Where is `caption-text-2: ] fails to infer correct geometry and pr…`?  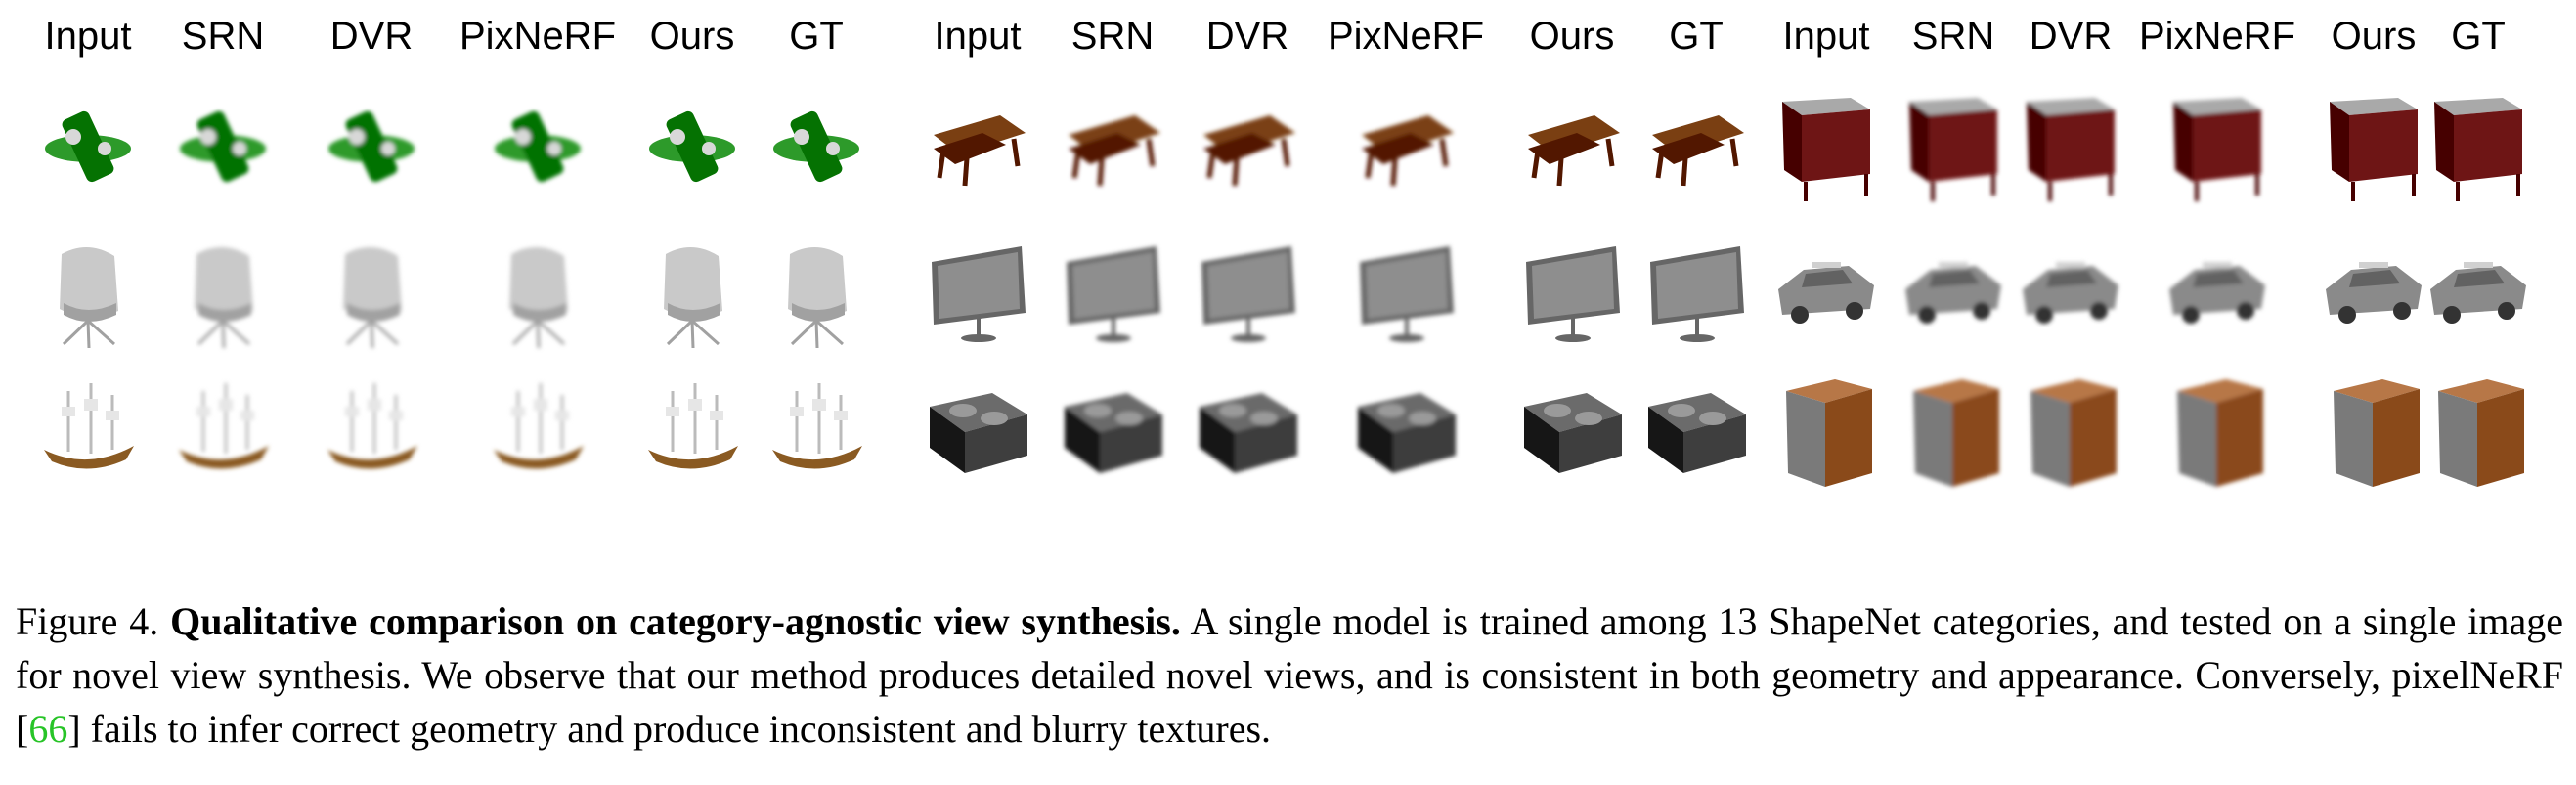
caption-text-2: ] fails to infer correct geometry and pr… is located at coordinates (669, 729).